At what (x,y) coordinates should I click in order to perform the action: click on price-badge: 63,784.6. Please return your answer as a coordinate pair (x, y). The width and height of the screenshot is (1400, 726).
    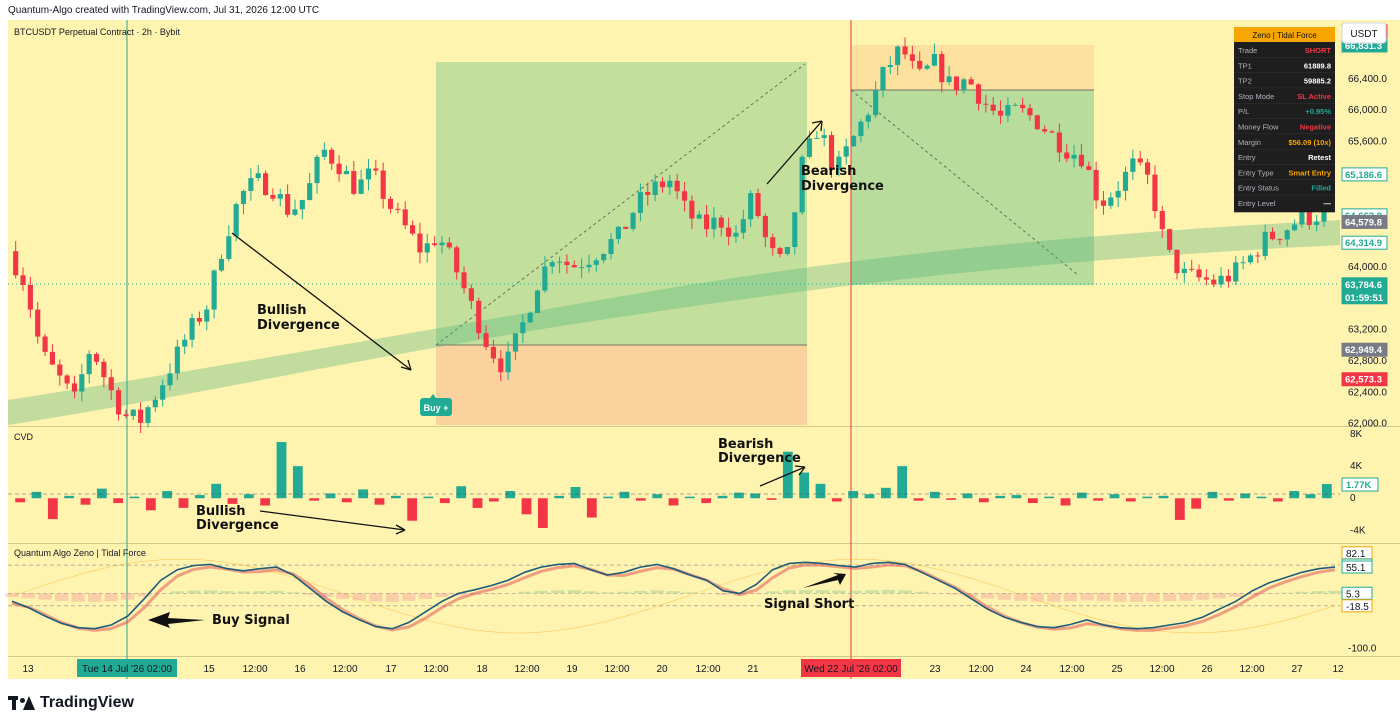
    Looking at the image, I should click on (1364, 284).